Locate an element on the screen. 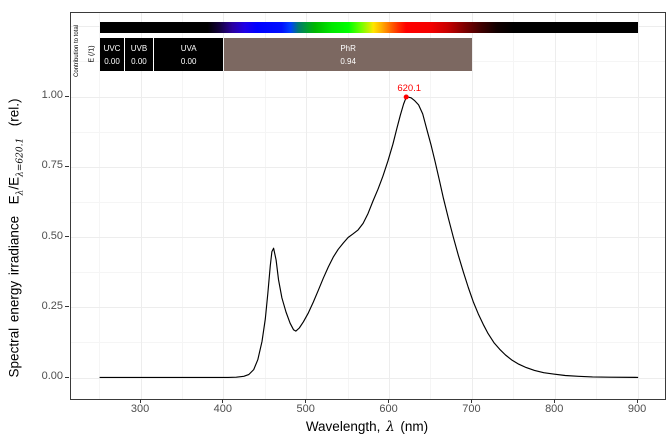 The width and height of the screenshot is (672, 447). band-name: UVA is located at coordinates (188, 48).